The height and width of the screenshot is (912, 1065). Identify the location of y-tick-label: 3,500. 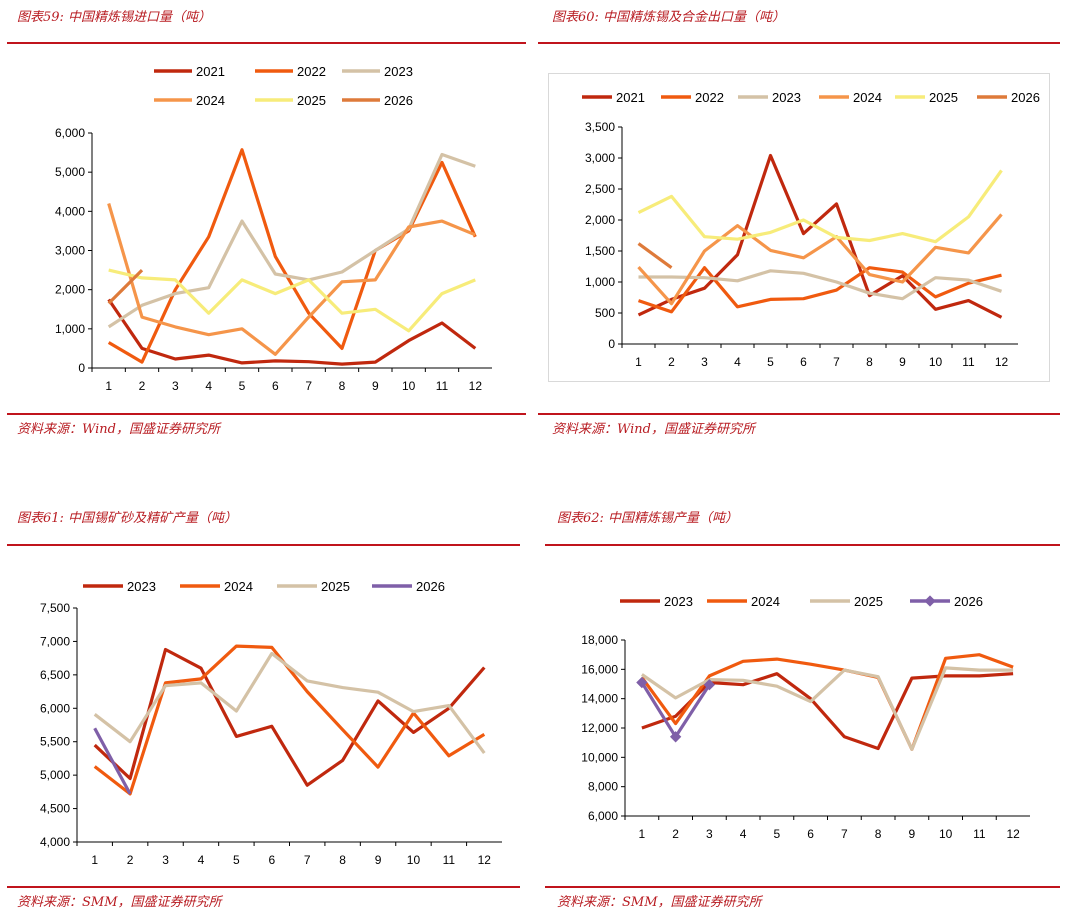
(600, 127).